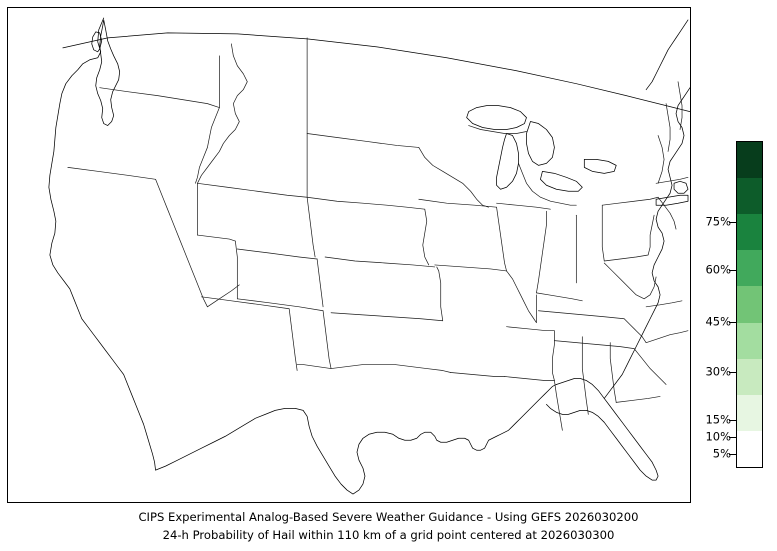 Image resolution: width=777 pixels, height=551 pixels. What do you see at coordinates (718, 371) in the screenshot?
I see `colorbar-label-30: 30%` at bounding box center [718, 371].